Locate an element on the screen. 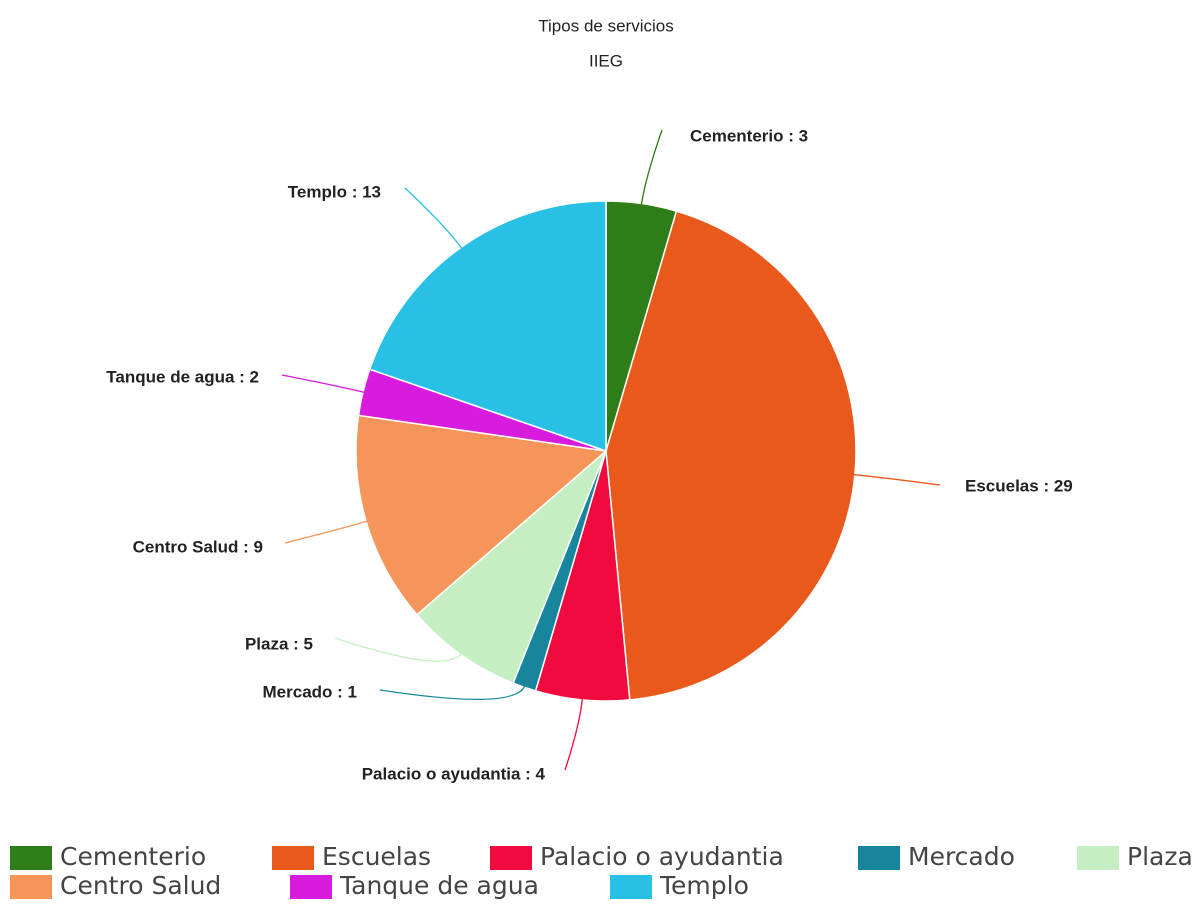 The width and height of the screenshot is (1204, 907). data-label: Plaza : 5 is located at coordinates (279, 643).